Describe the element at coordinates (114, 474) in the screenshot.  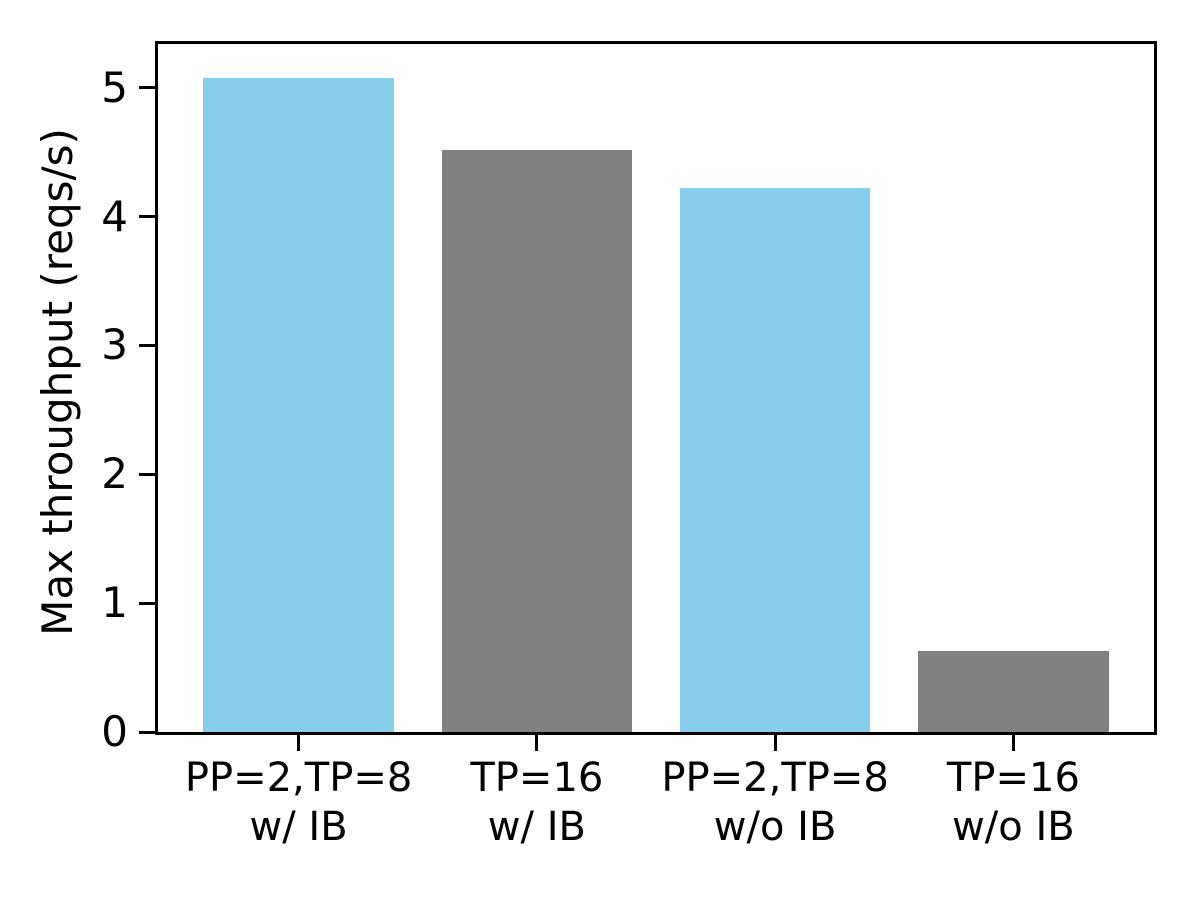
I see `y-tick-label: 2` at that location.